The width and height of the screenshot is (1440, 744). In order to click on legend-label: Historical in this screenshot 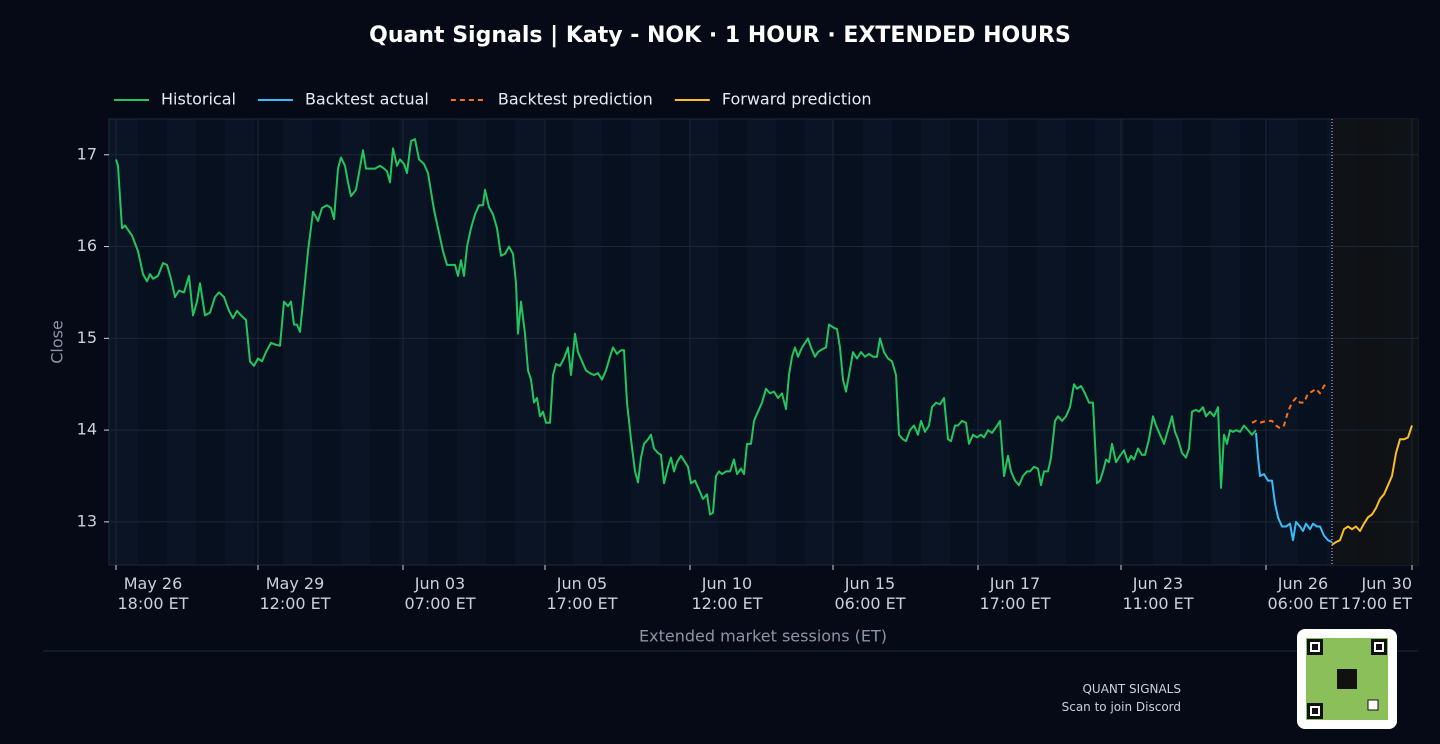, I will do `click(198, 99)`.